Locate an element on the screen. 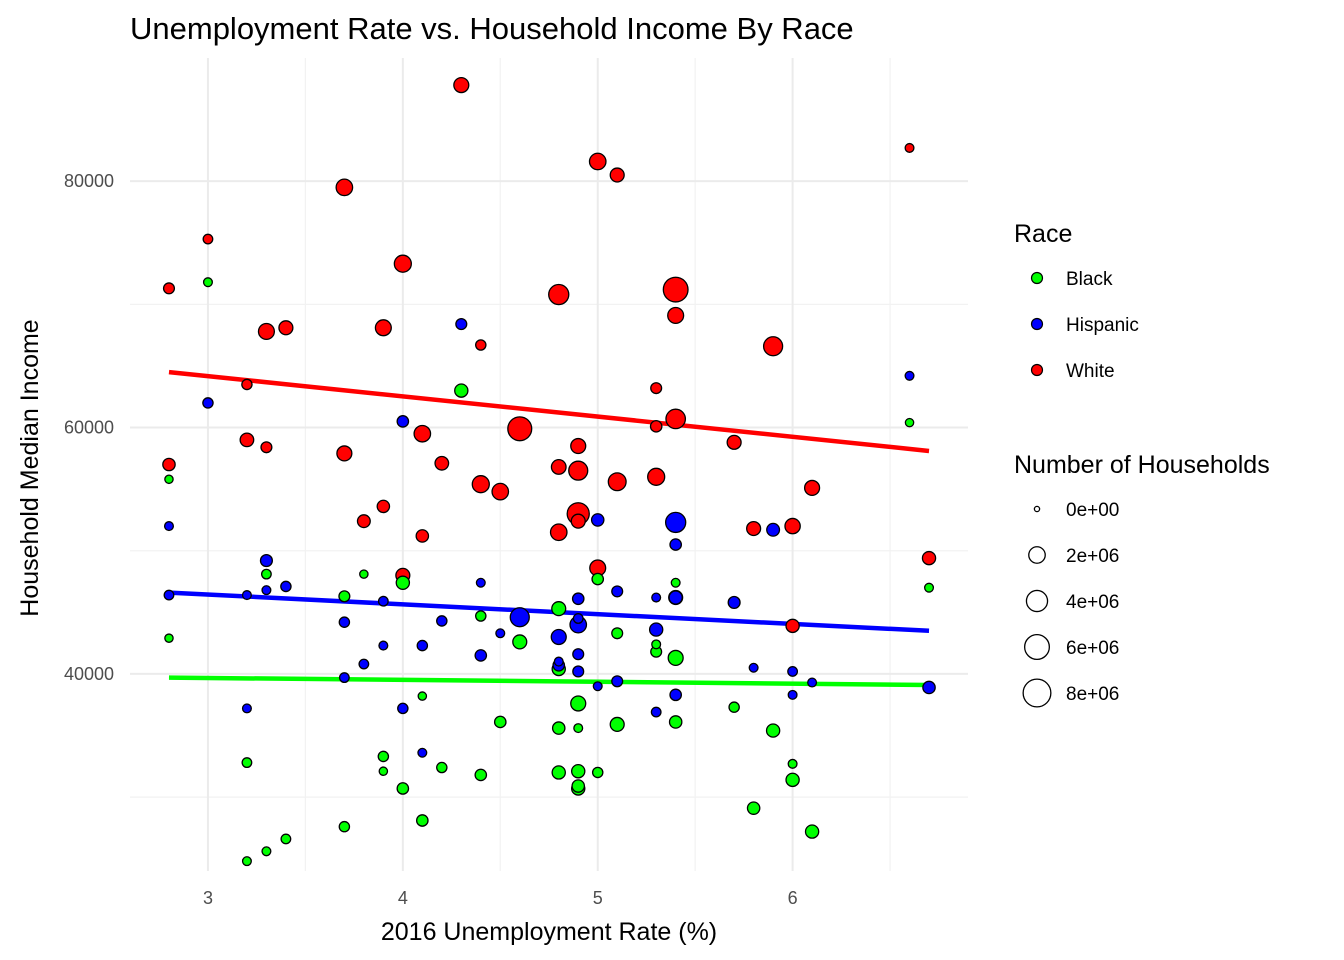  legend-key-hispanic is located at coordinates (1037, 324).